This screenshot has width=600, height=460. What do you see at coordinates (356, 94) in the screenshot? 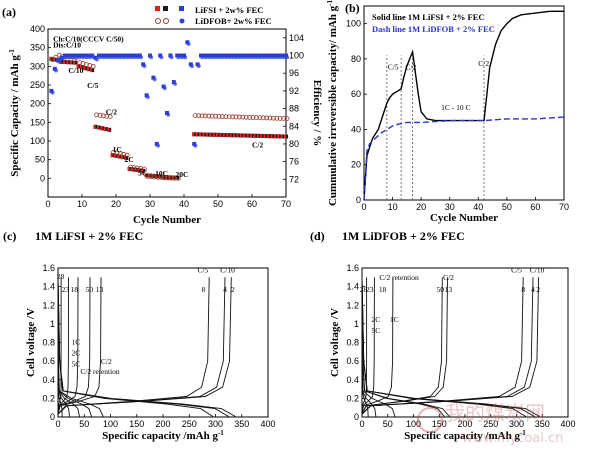
I see `y-tick-label: 60` at bounding box center [356, 94].